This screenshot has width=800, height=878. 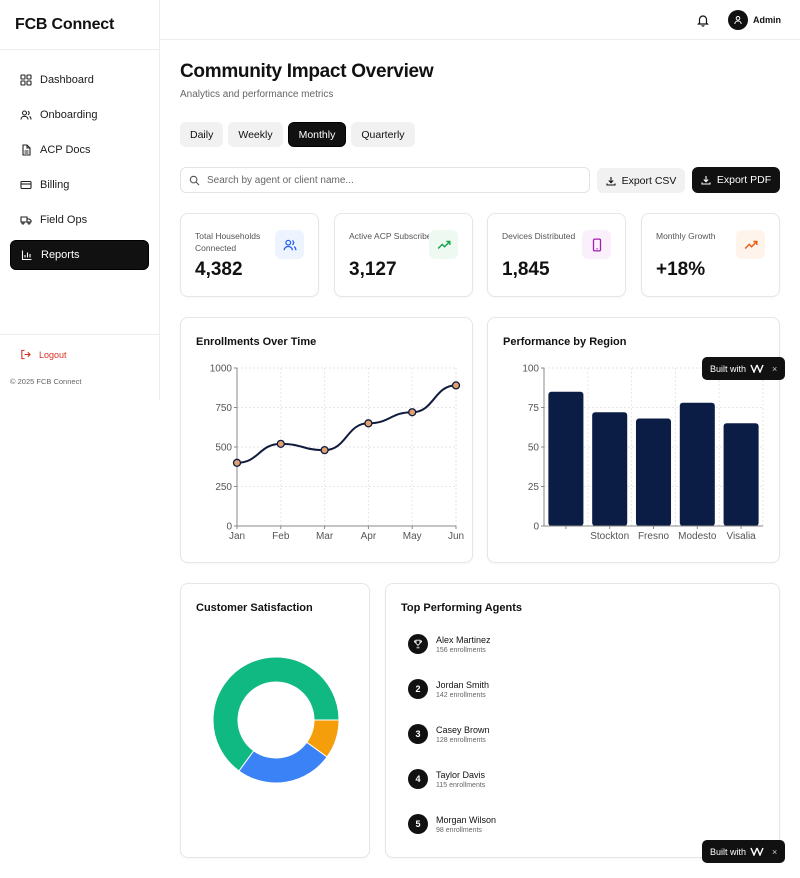 I want to click on y-tick-label: 25, so click(x=534, y=487).